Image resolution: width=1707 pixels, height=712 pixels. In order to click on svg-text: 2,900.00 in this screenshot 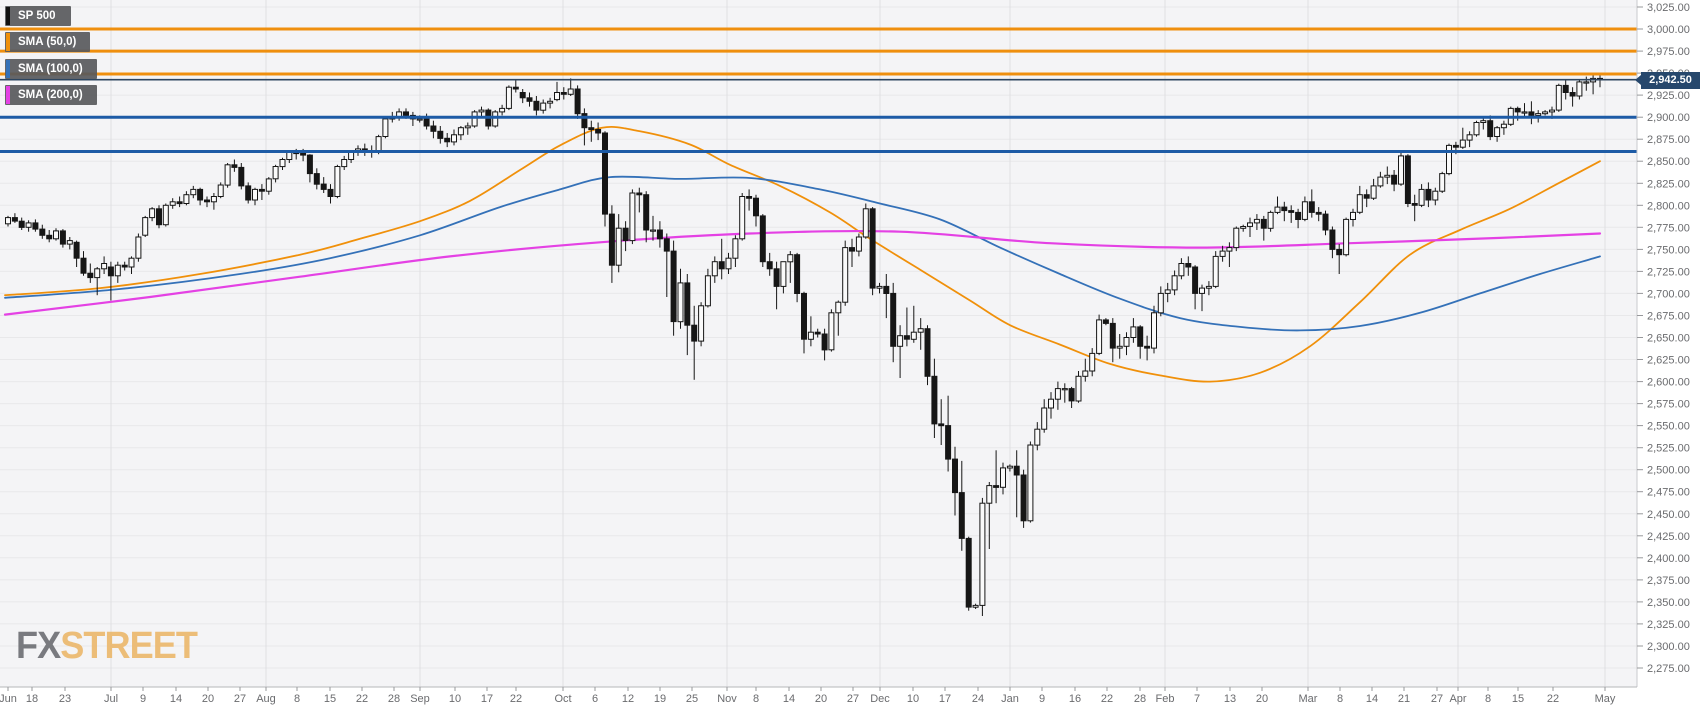, I will do `click(1668, 118)`.